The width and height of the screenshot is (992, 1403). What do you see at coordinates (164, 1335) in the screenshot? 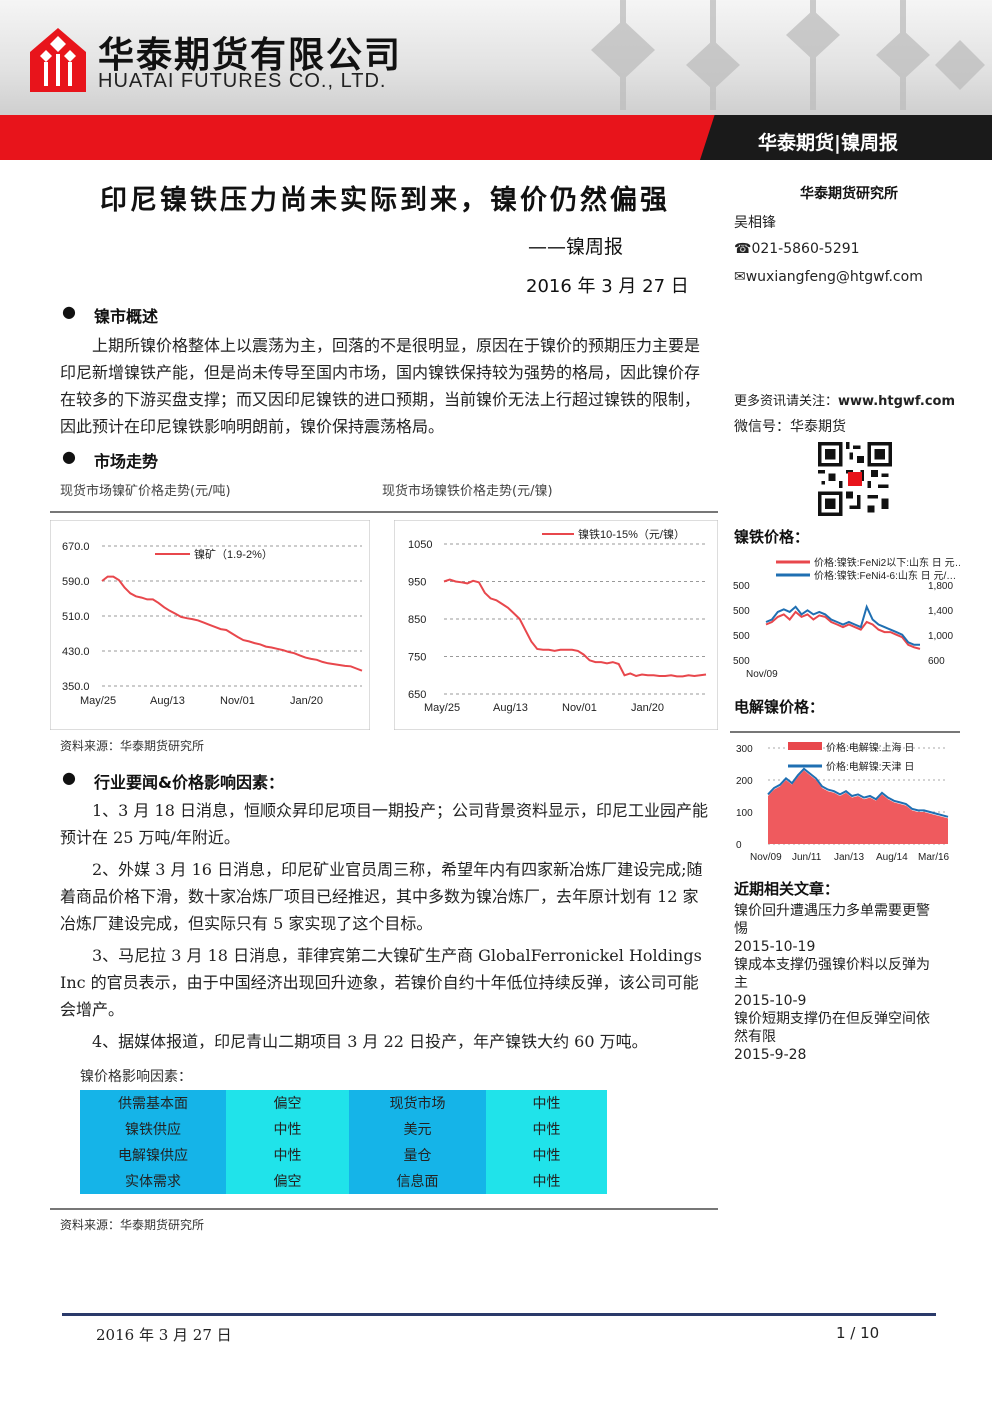
I see `footer-date: 2016 年 3 月 27 日` at bounding box center [164, 1335].